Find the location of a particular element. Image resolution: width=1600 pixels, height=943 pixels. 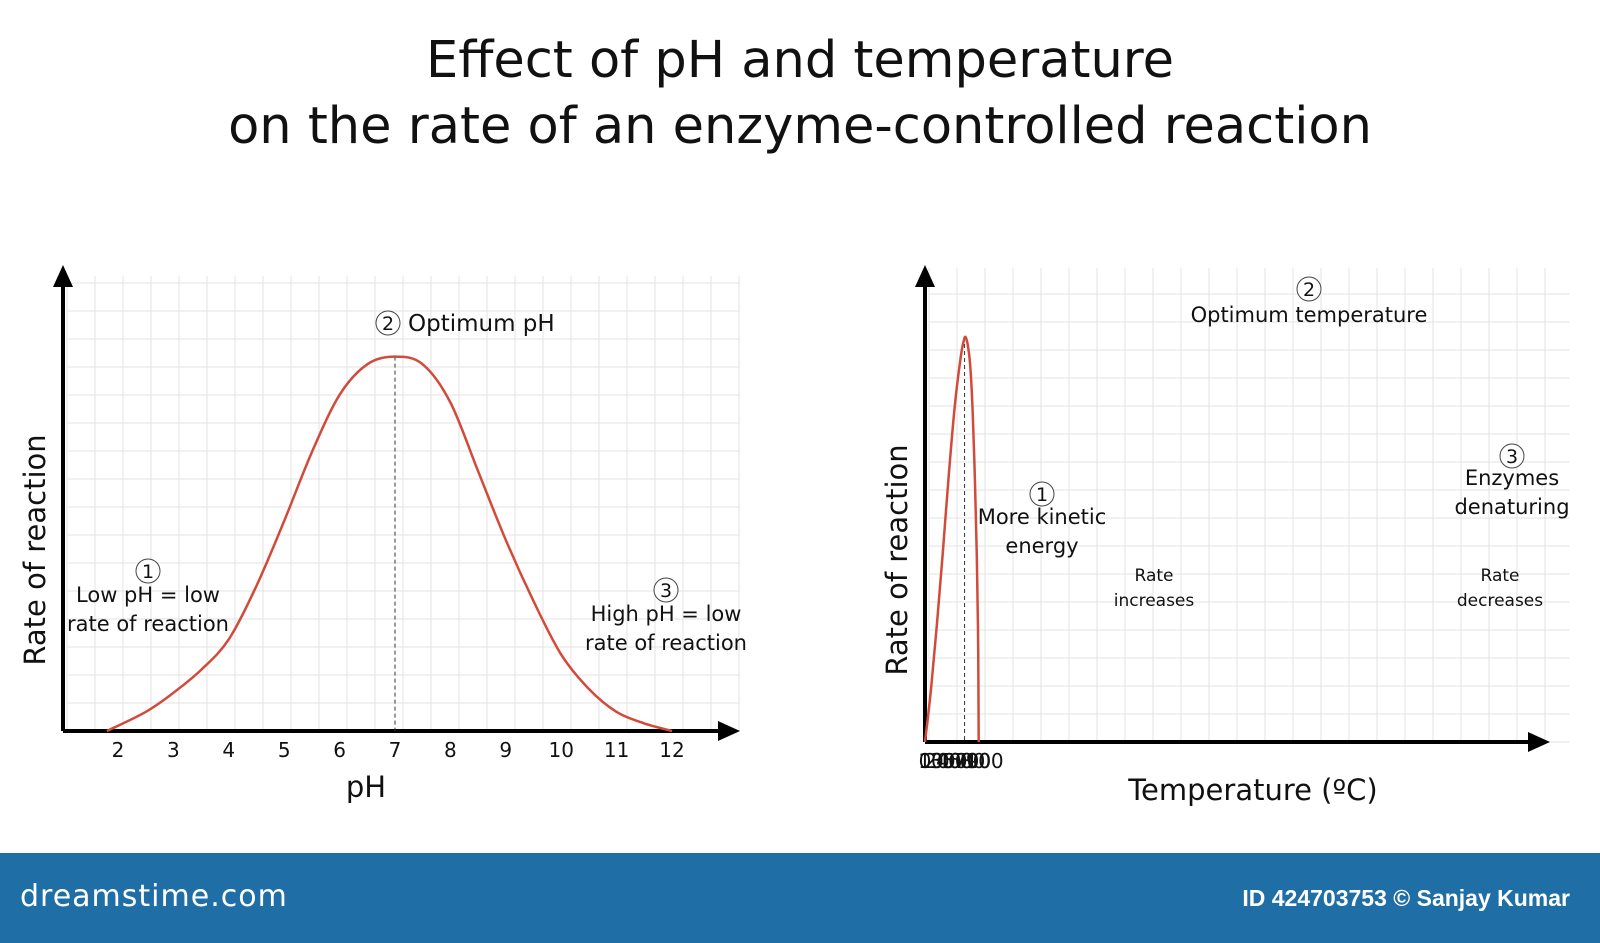

ph-tick-label: 10 is located at coordinates (560, 750).